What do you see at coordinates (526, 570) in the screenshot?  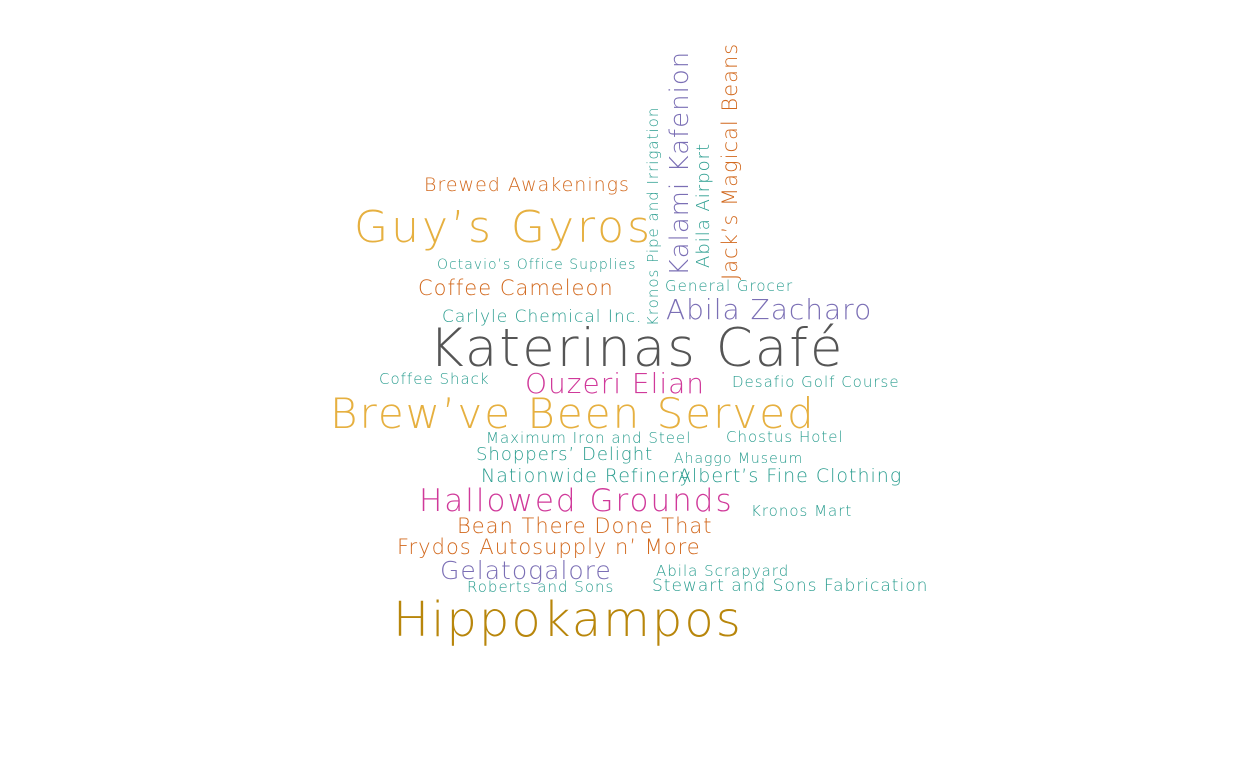 I see `word-gelatogalore: Gelatogalore` at bounding box center [526, 570].